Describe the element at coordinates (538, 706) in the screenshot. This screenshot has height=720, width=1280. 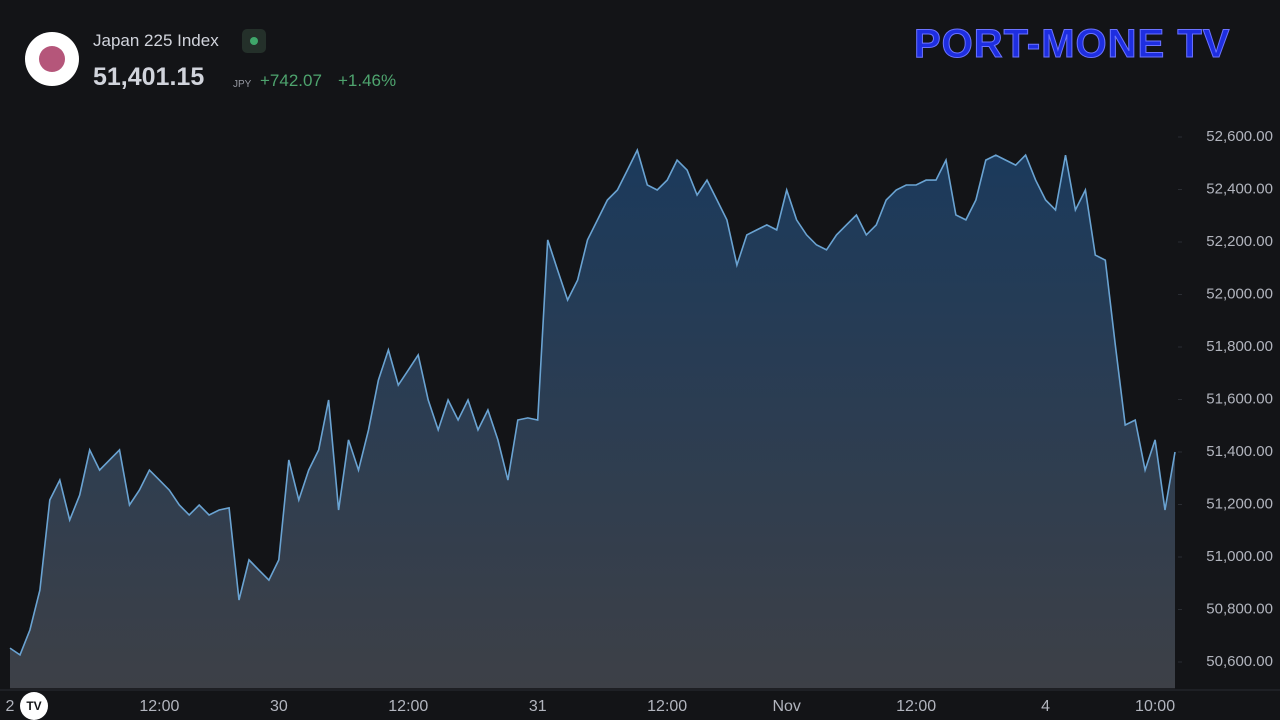
I see `x-tick-label: 31` at that location.